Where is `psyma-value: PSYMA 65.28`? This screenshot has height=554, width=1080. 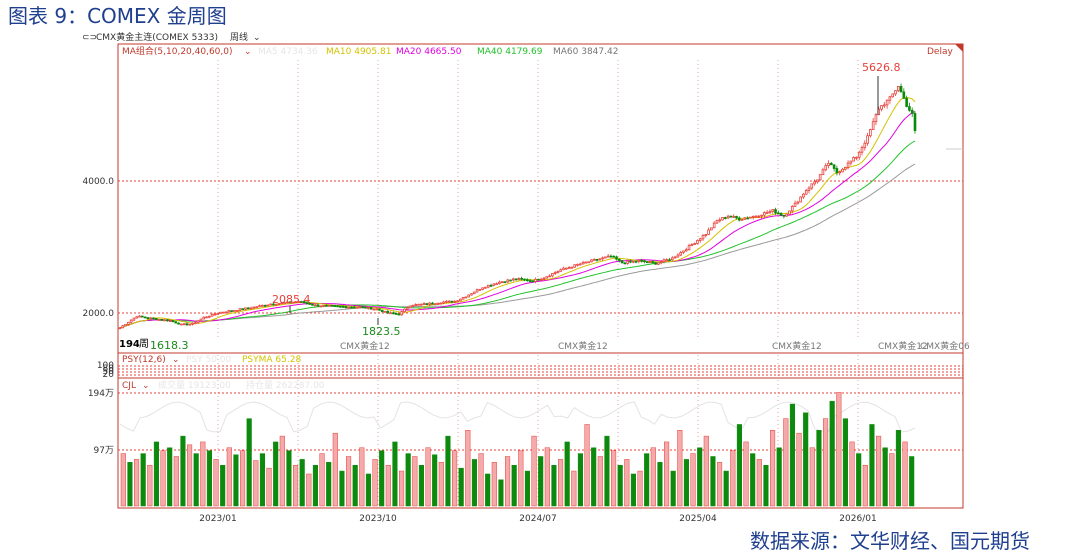
psyma-value: PSYMA 65.28 is located at coordinates (271, 360).